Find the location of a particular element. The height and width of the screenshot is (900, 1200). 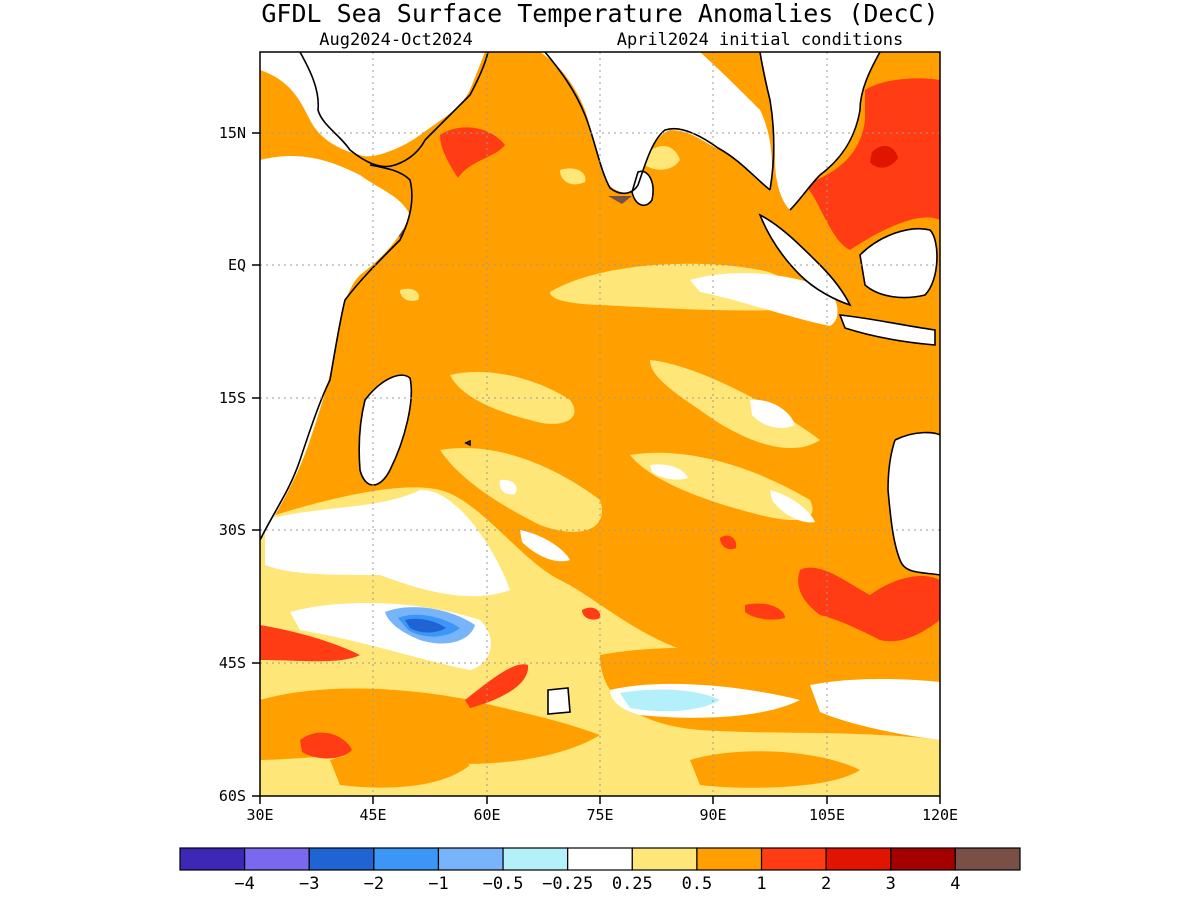

strong-cool-core is located at coordinates (425, 625).